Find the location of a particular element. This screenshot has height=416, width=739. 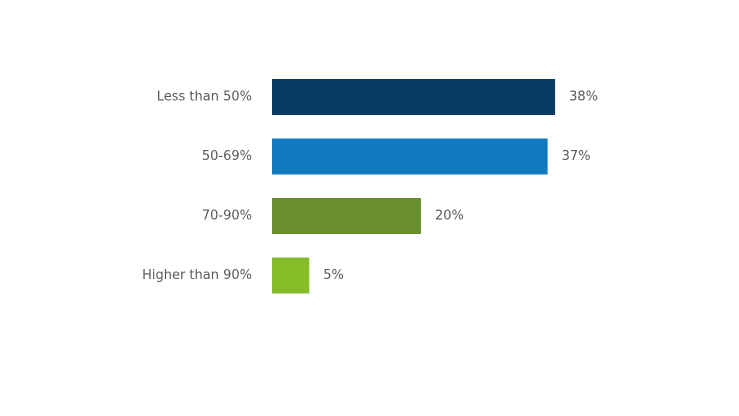

category-label: 50-69% is located at coordinates (227, 156).